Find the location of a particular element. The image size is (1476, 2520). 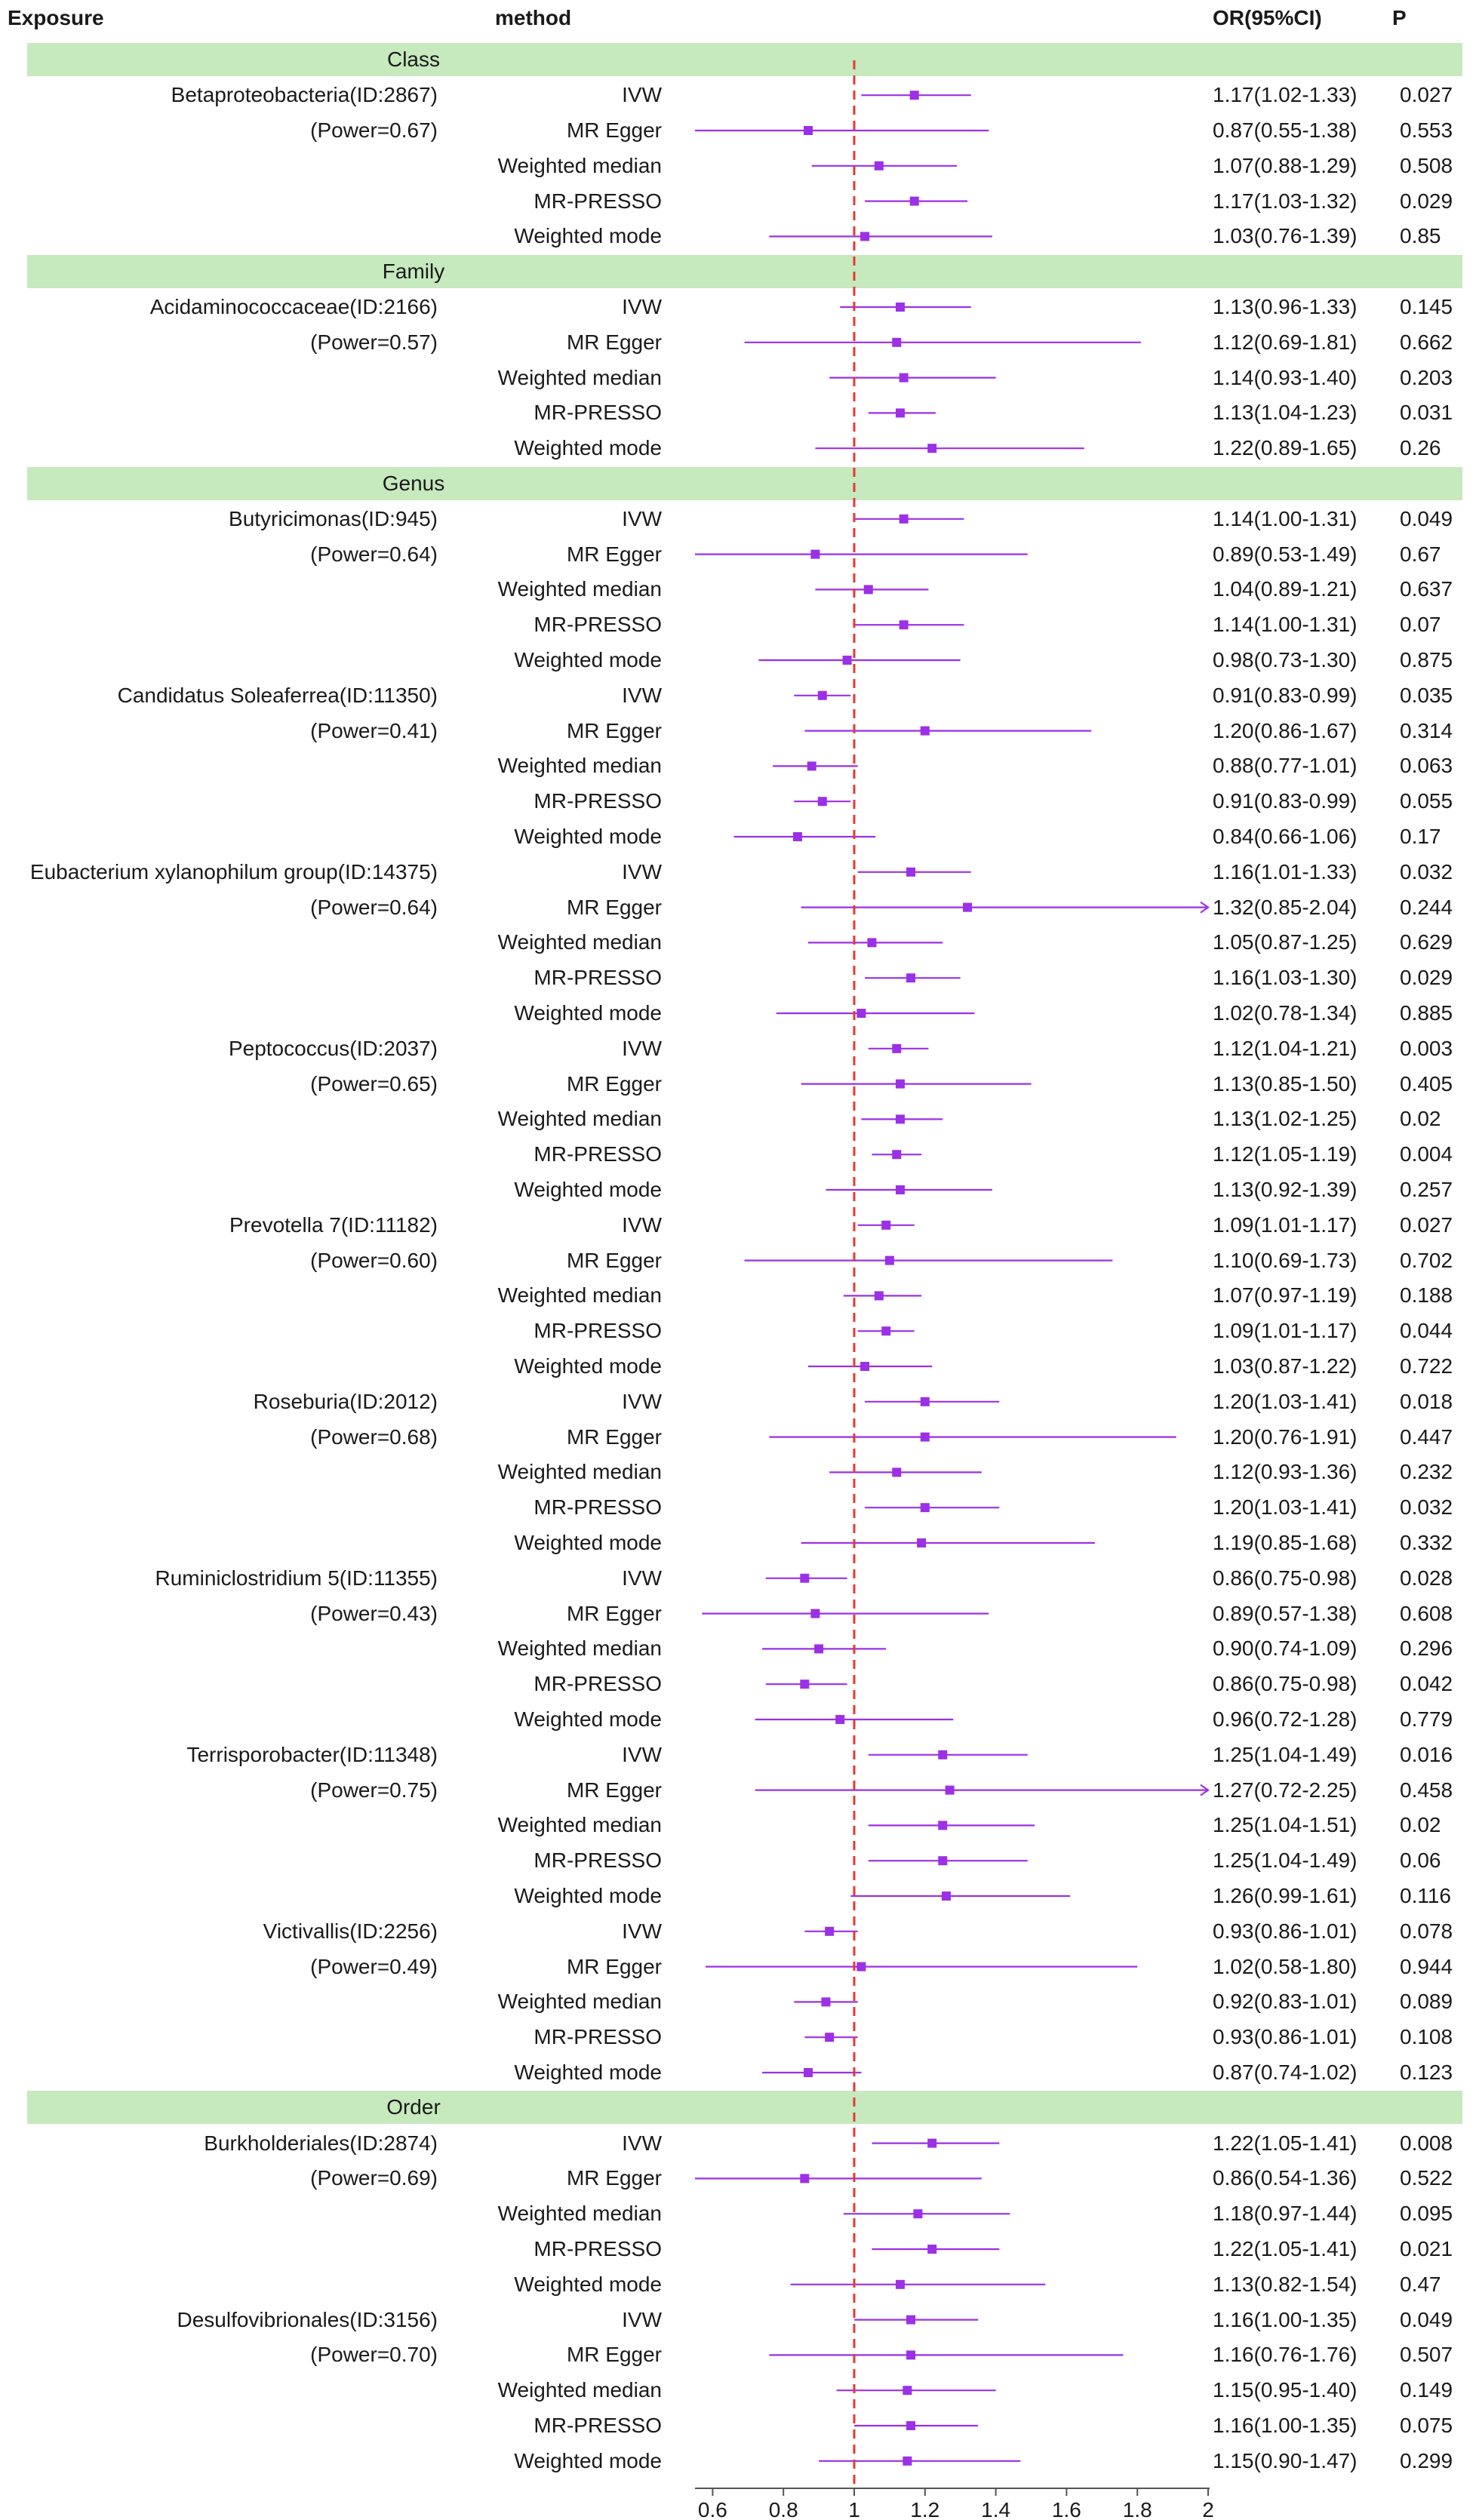

or-ci-value: 1.13(0.85-1.50) is located at coordinates (1285, 1083).